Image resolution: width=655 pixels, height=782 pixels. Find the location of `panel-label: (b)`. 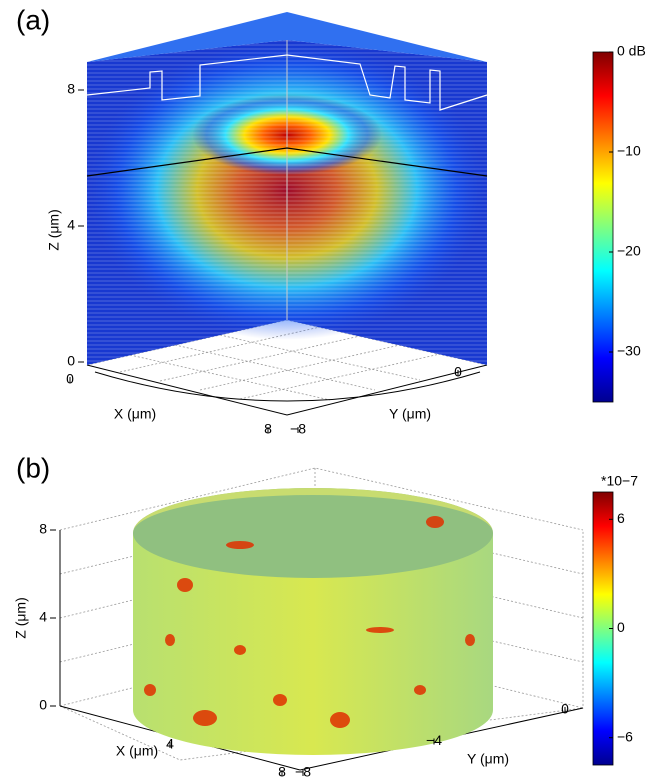

panel-label: (b) is located at coordinates (33, 467).